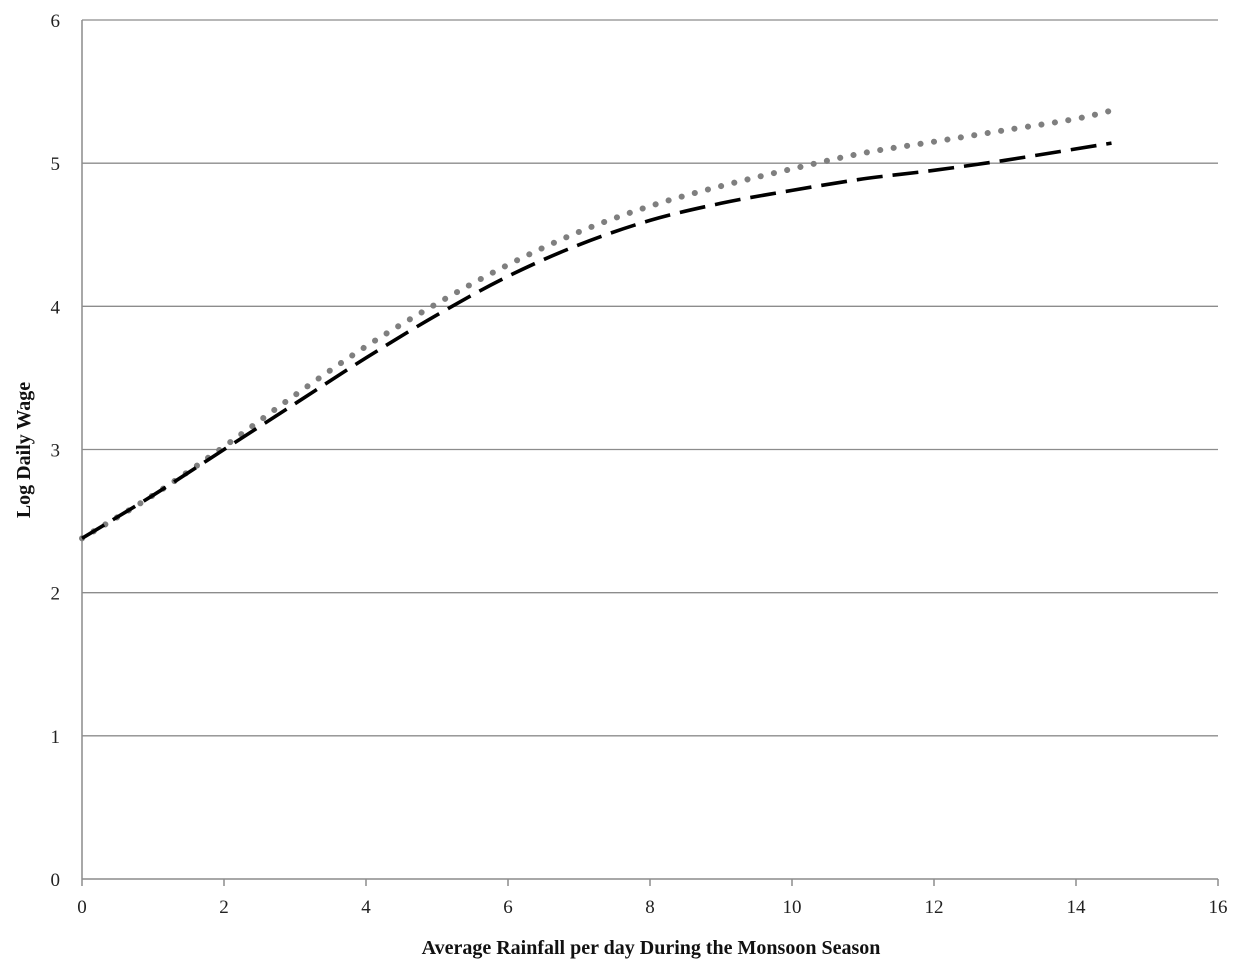  Describe the element at coordinates (56, 880) in the screenshot. I see `y-tick-label-0: 0` at that location.